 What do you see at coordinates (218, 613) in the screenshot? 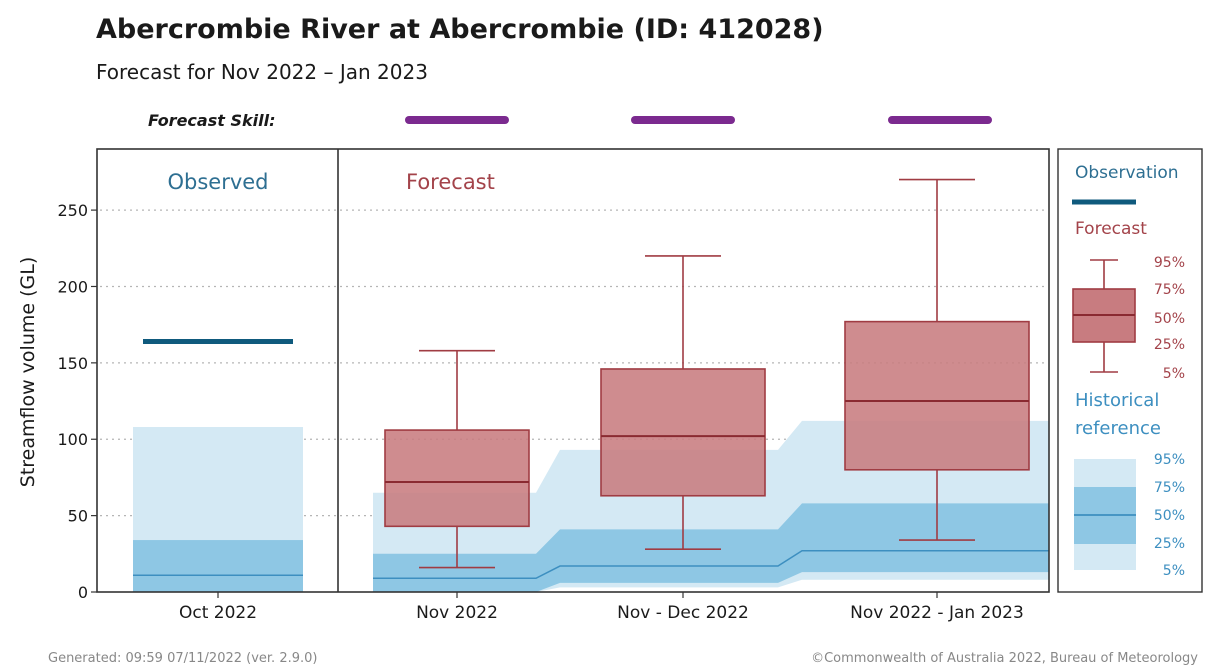
I see `x-tick-label-0: Oct 2022` at bounding box center [218, 613].